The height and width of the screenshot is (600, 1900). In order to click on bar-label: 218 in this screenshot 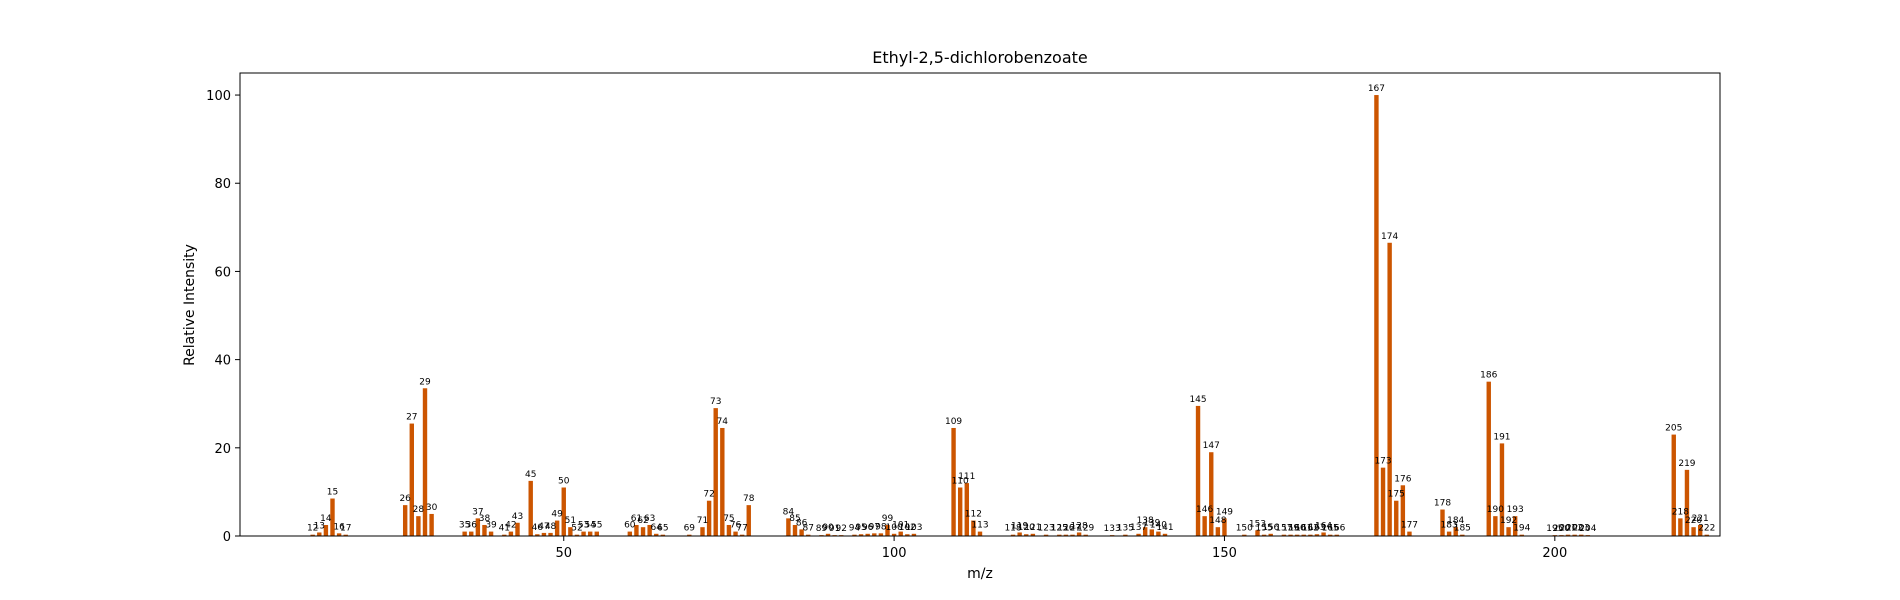, I will do `click(1680, 512)`.